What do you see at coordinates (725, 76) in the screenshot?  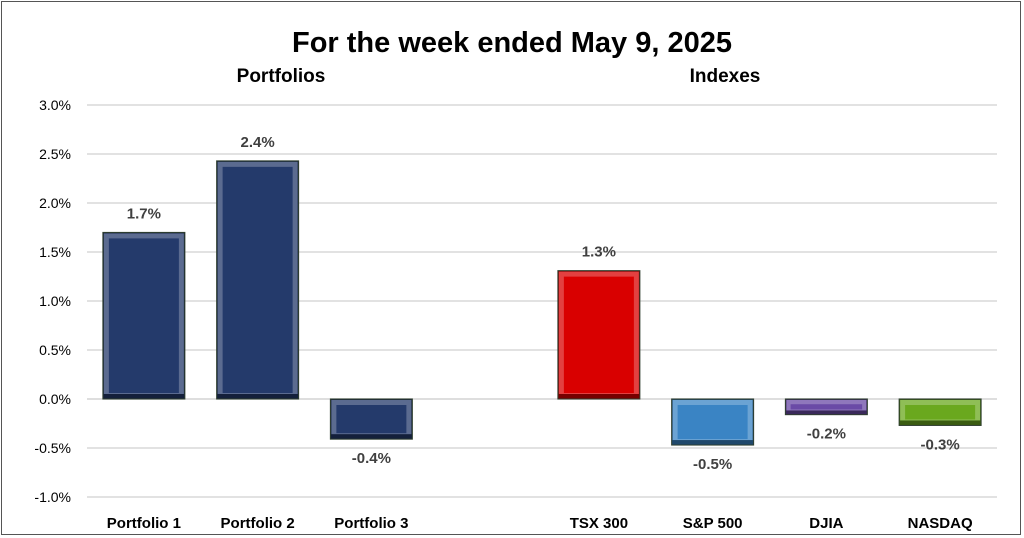 I see `group-label-indexes: Indexes` at bounding box center [725, 76].